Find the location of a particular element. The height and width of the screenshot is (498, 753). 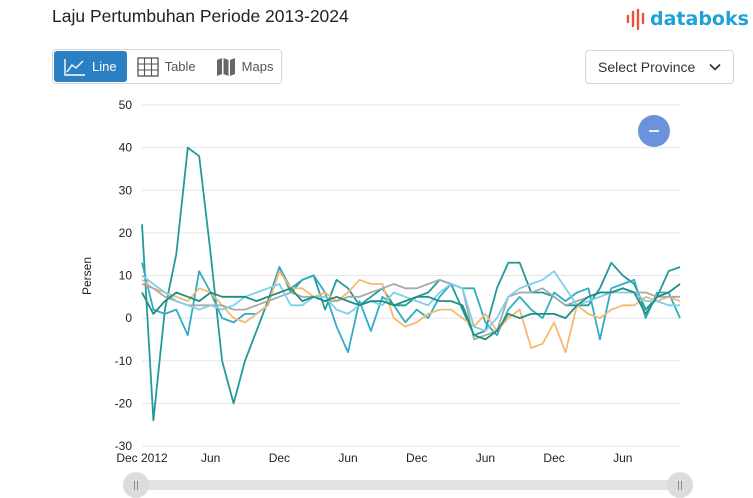

range-slider-track is located at coordinates (408, 485).